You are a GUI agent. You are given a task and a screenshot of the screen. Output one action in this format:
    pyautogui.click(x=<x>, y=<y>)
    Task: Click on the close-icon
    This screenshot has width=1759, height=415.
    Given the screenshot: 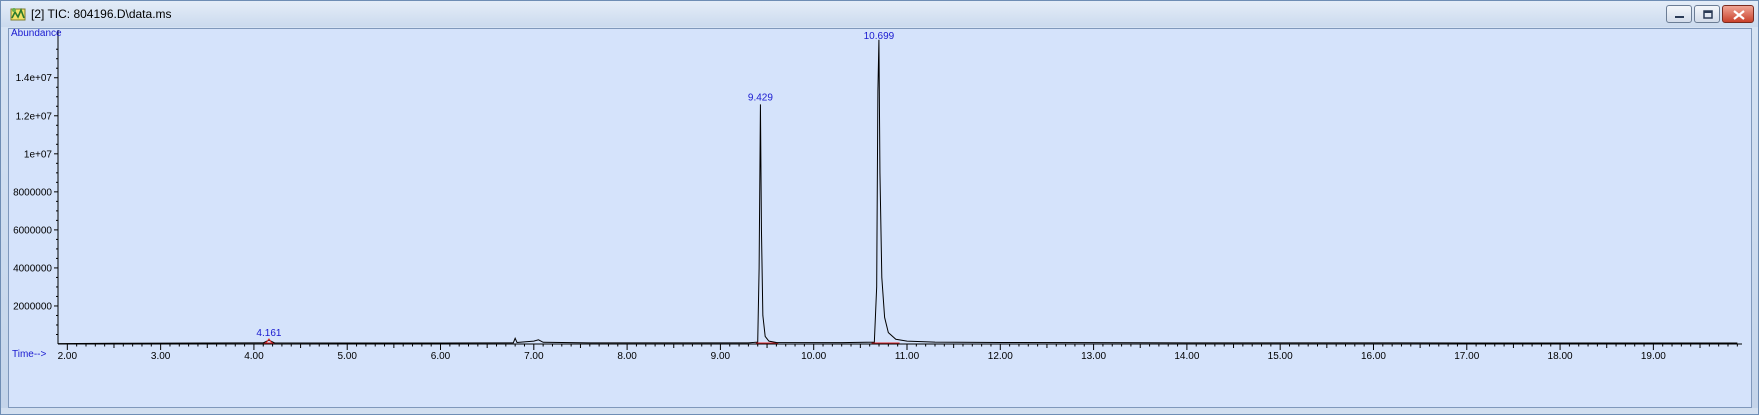 What is the action you would take?
    pyautogui.click(x=1739, y=15)
    